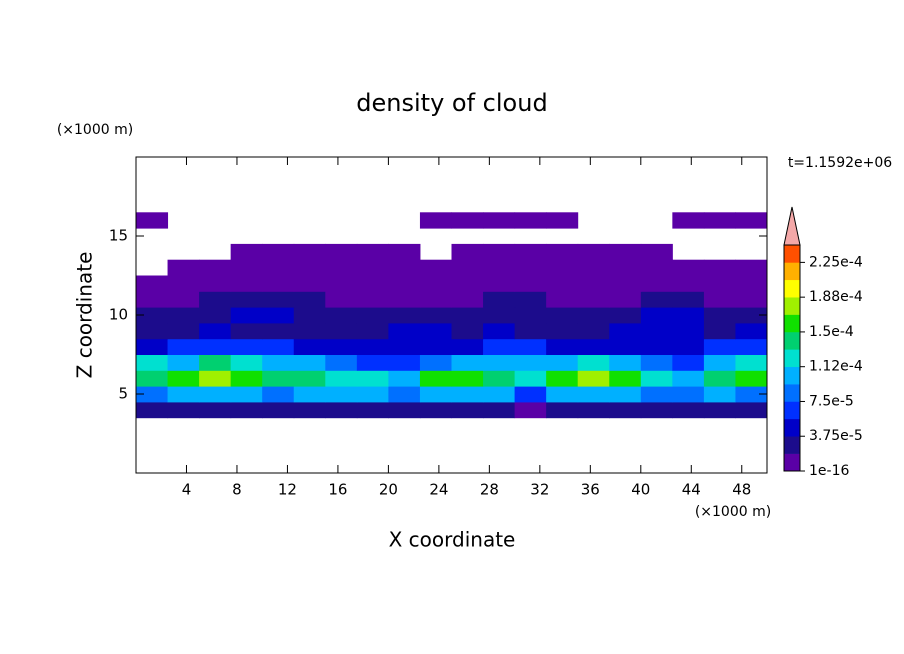 This screenshot has height=654, width=904. What do you see at coordinates (438, 490) in the screenshot?
I see `x-tick-label: 24` at bounding box center [438, 490].